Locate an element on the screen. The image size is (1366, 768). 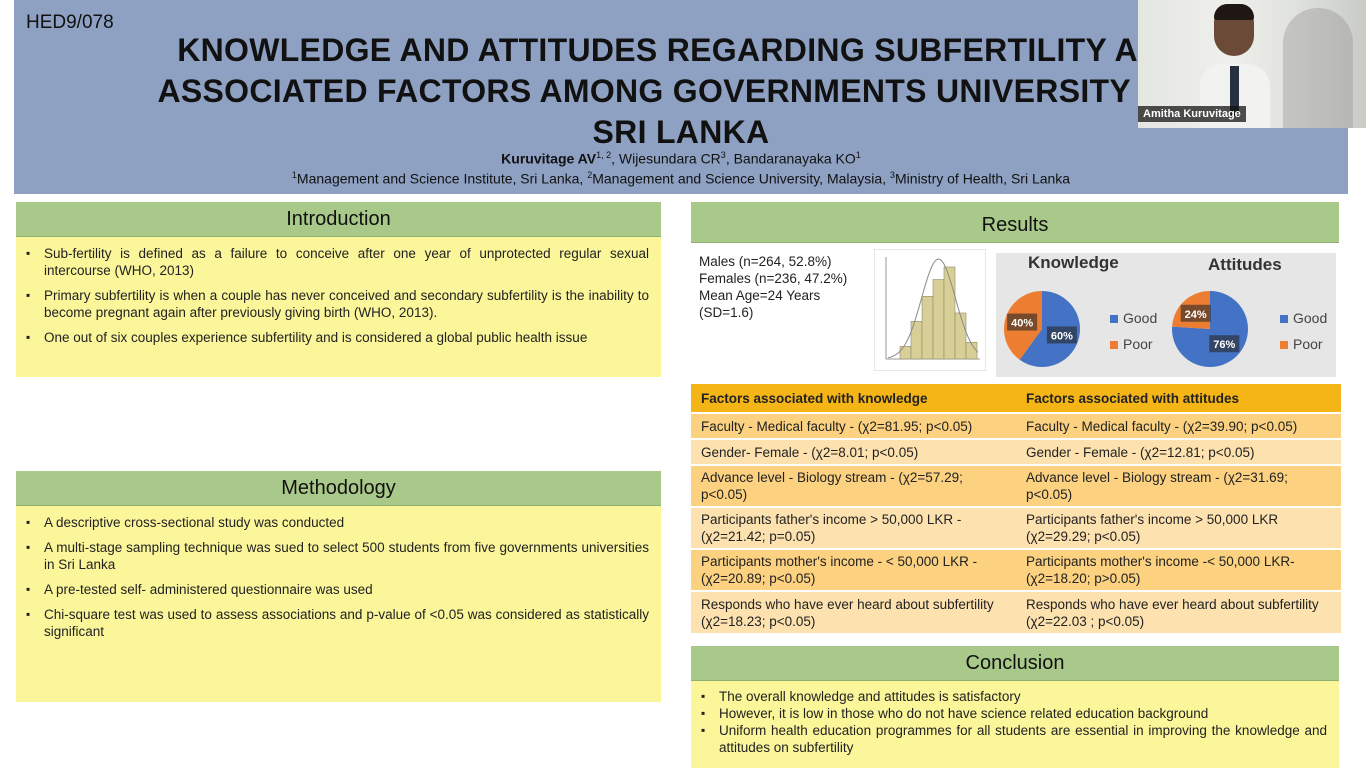
demographics-males: Males (n=264, 52.8%) is located at coordinates (765, 261).